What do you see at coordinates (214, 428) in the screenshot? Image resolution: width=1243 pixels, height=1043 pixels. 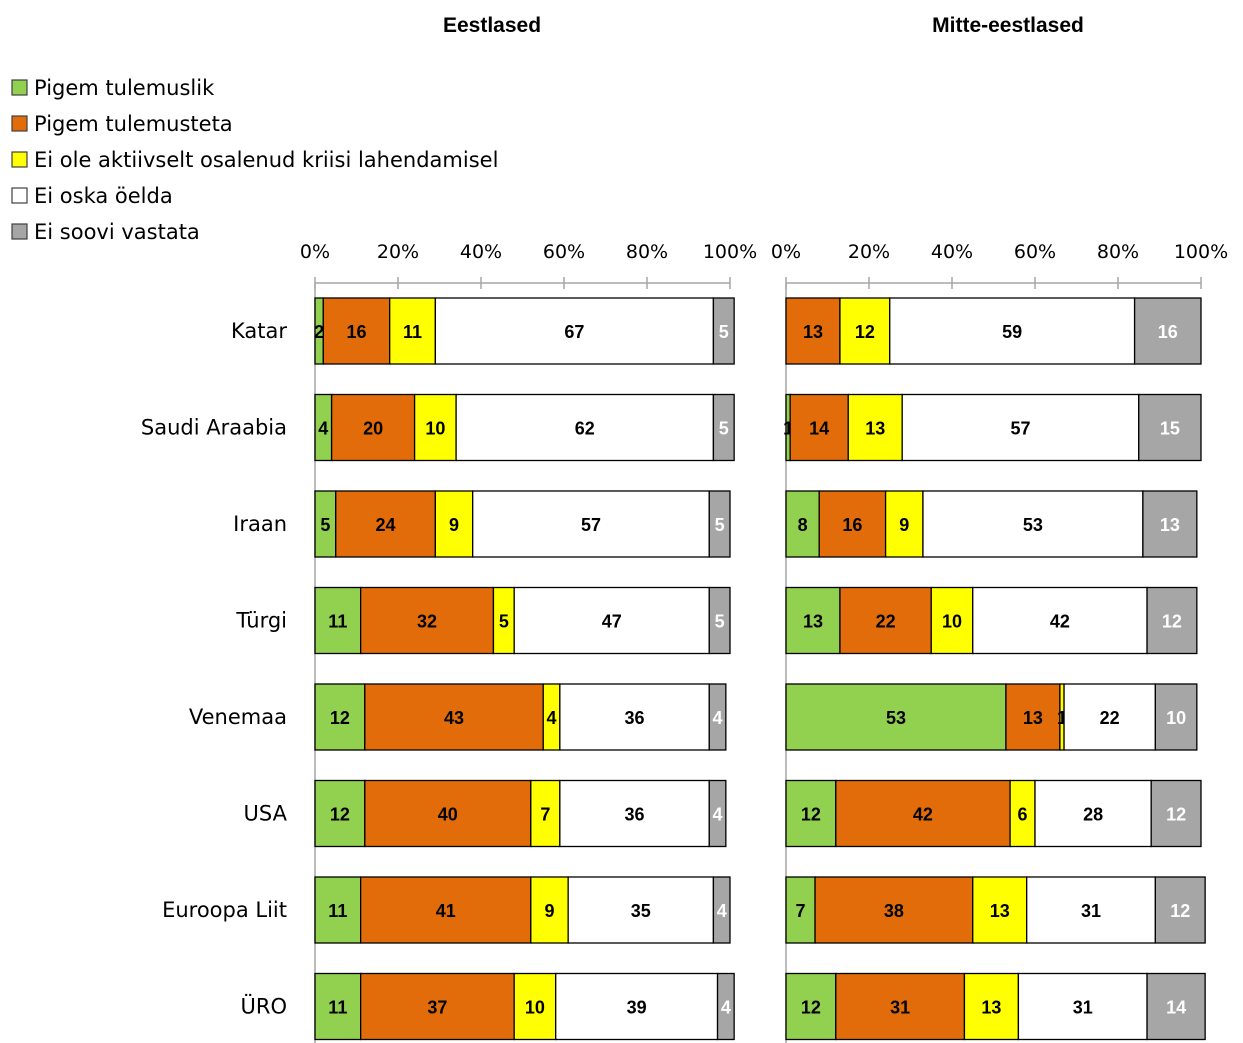 I see `category-label-saudi-araabia: Saudi Araabia` at bounding box center [214, 428].